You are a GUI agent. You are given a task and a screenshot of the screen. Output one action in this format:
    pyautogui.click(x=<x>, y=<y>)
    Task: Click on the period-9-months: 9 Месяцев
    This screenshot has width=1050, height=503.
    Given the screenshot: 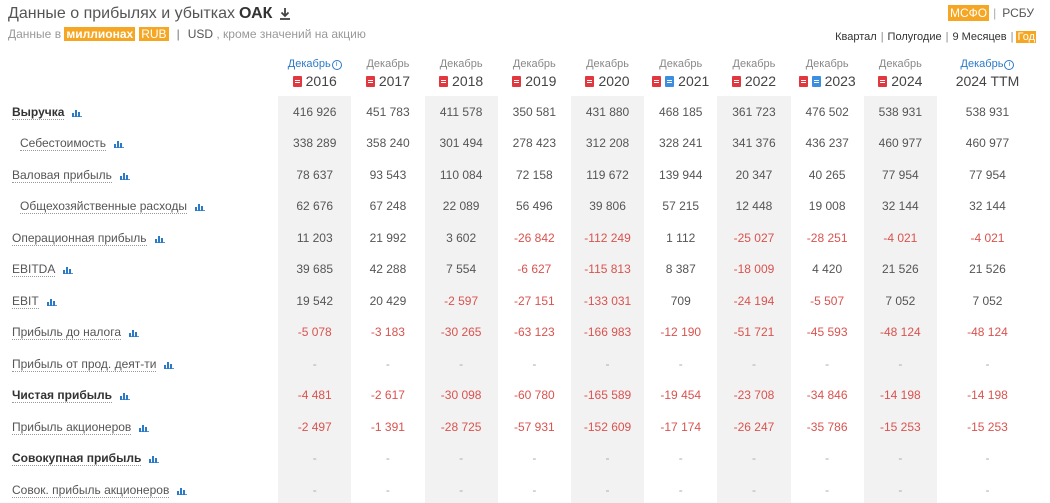 What is the action you would take?
    pyautogui.click(x=979, y=37)
    